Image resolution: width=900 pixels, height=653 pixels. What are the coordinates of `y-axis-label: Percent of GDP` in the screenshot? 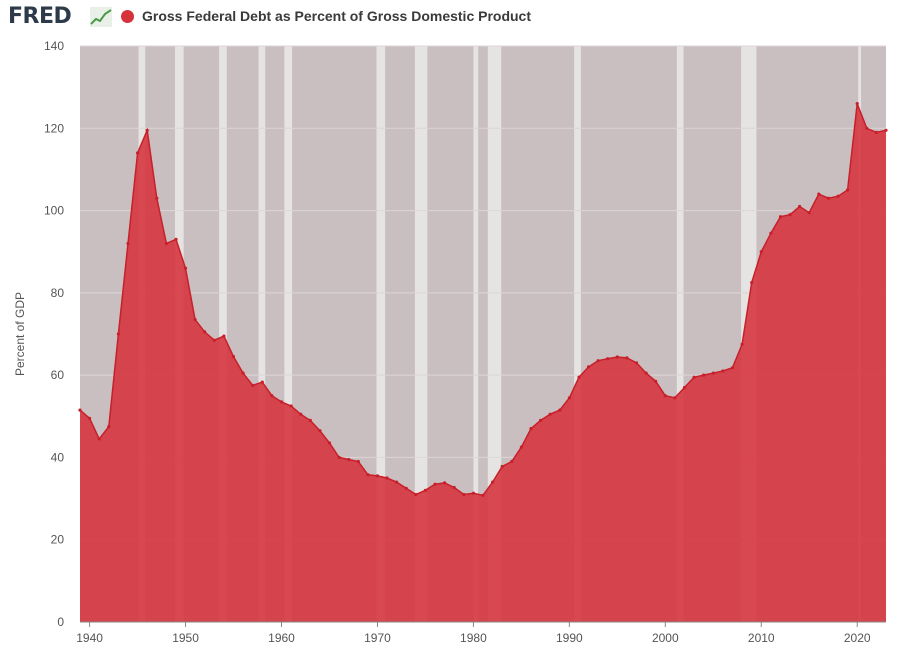 It's located at (20, 334).